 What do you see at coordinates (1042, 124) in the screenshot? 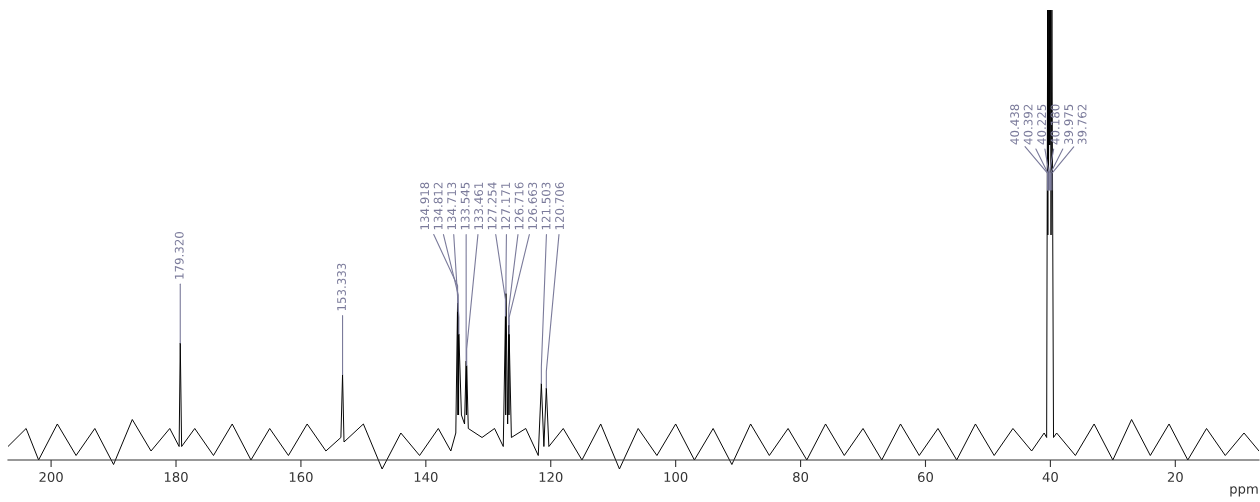
I see `annotation: 40.225` at bounding box center [1042, 124].